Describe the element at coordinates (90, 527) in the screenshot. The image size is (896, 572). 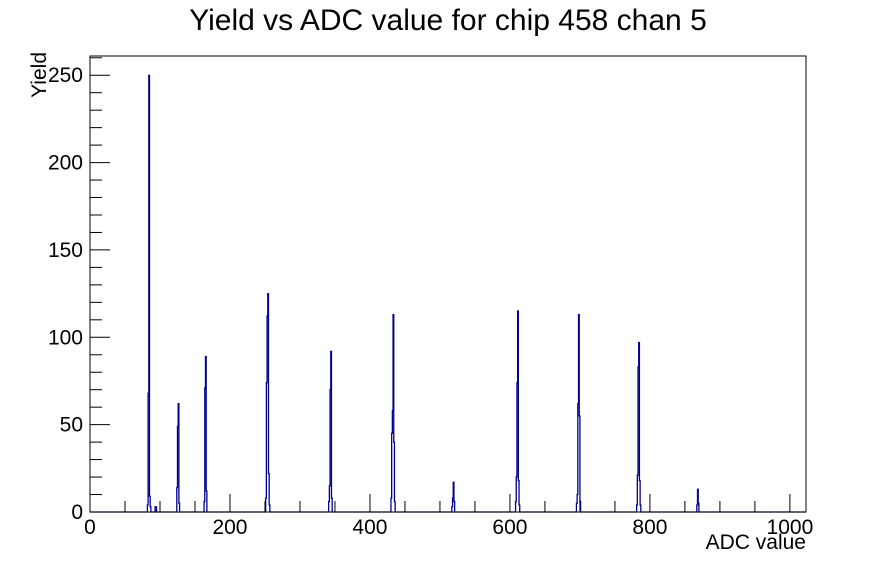
I see `x-tick-label: 0` at that location.